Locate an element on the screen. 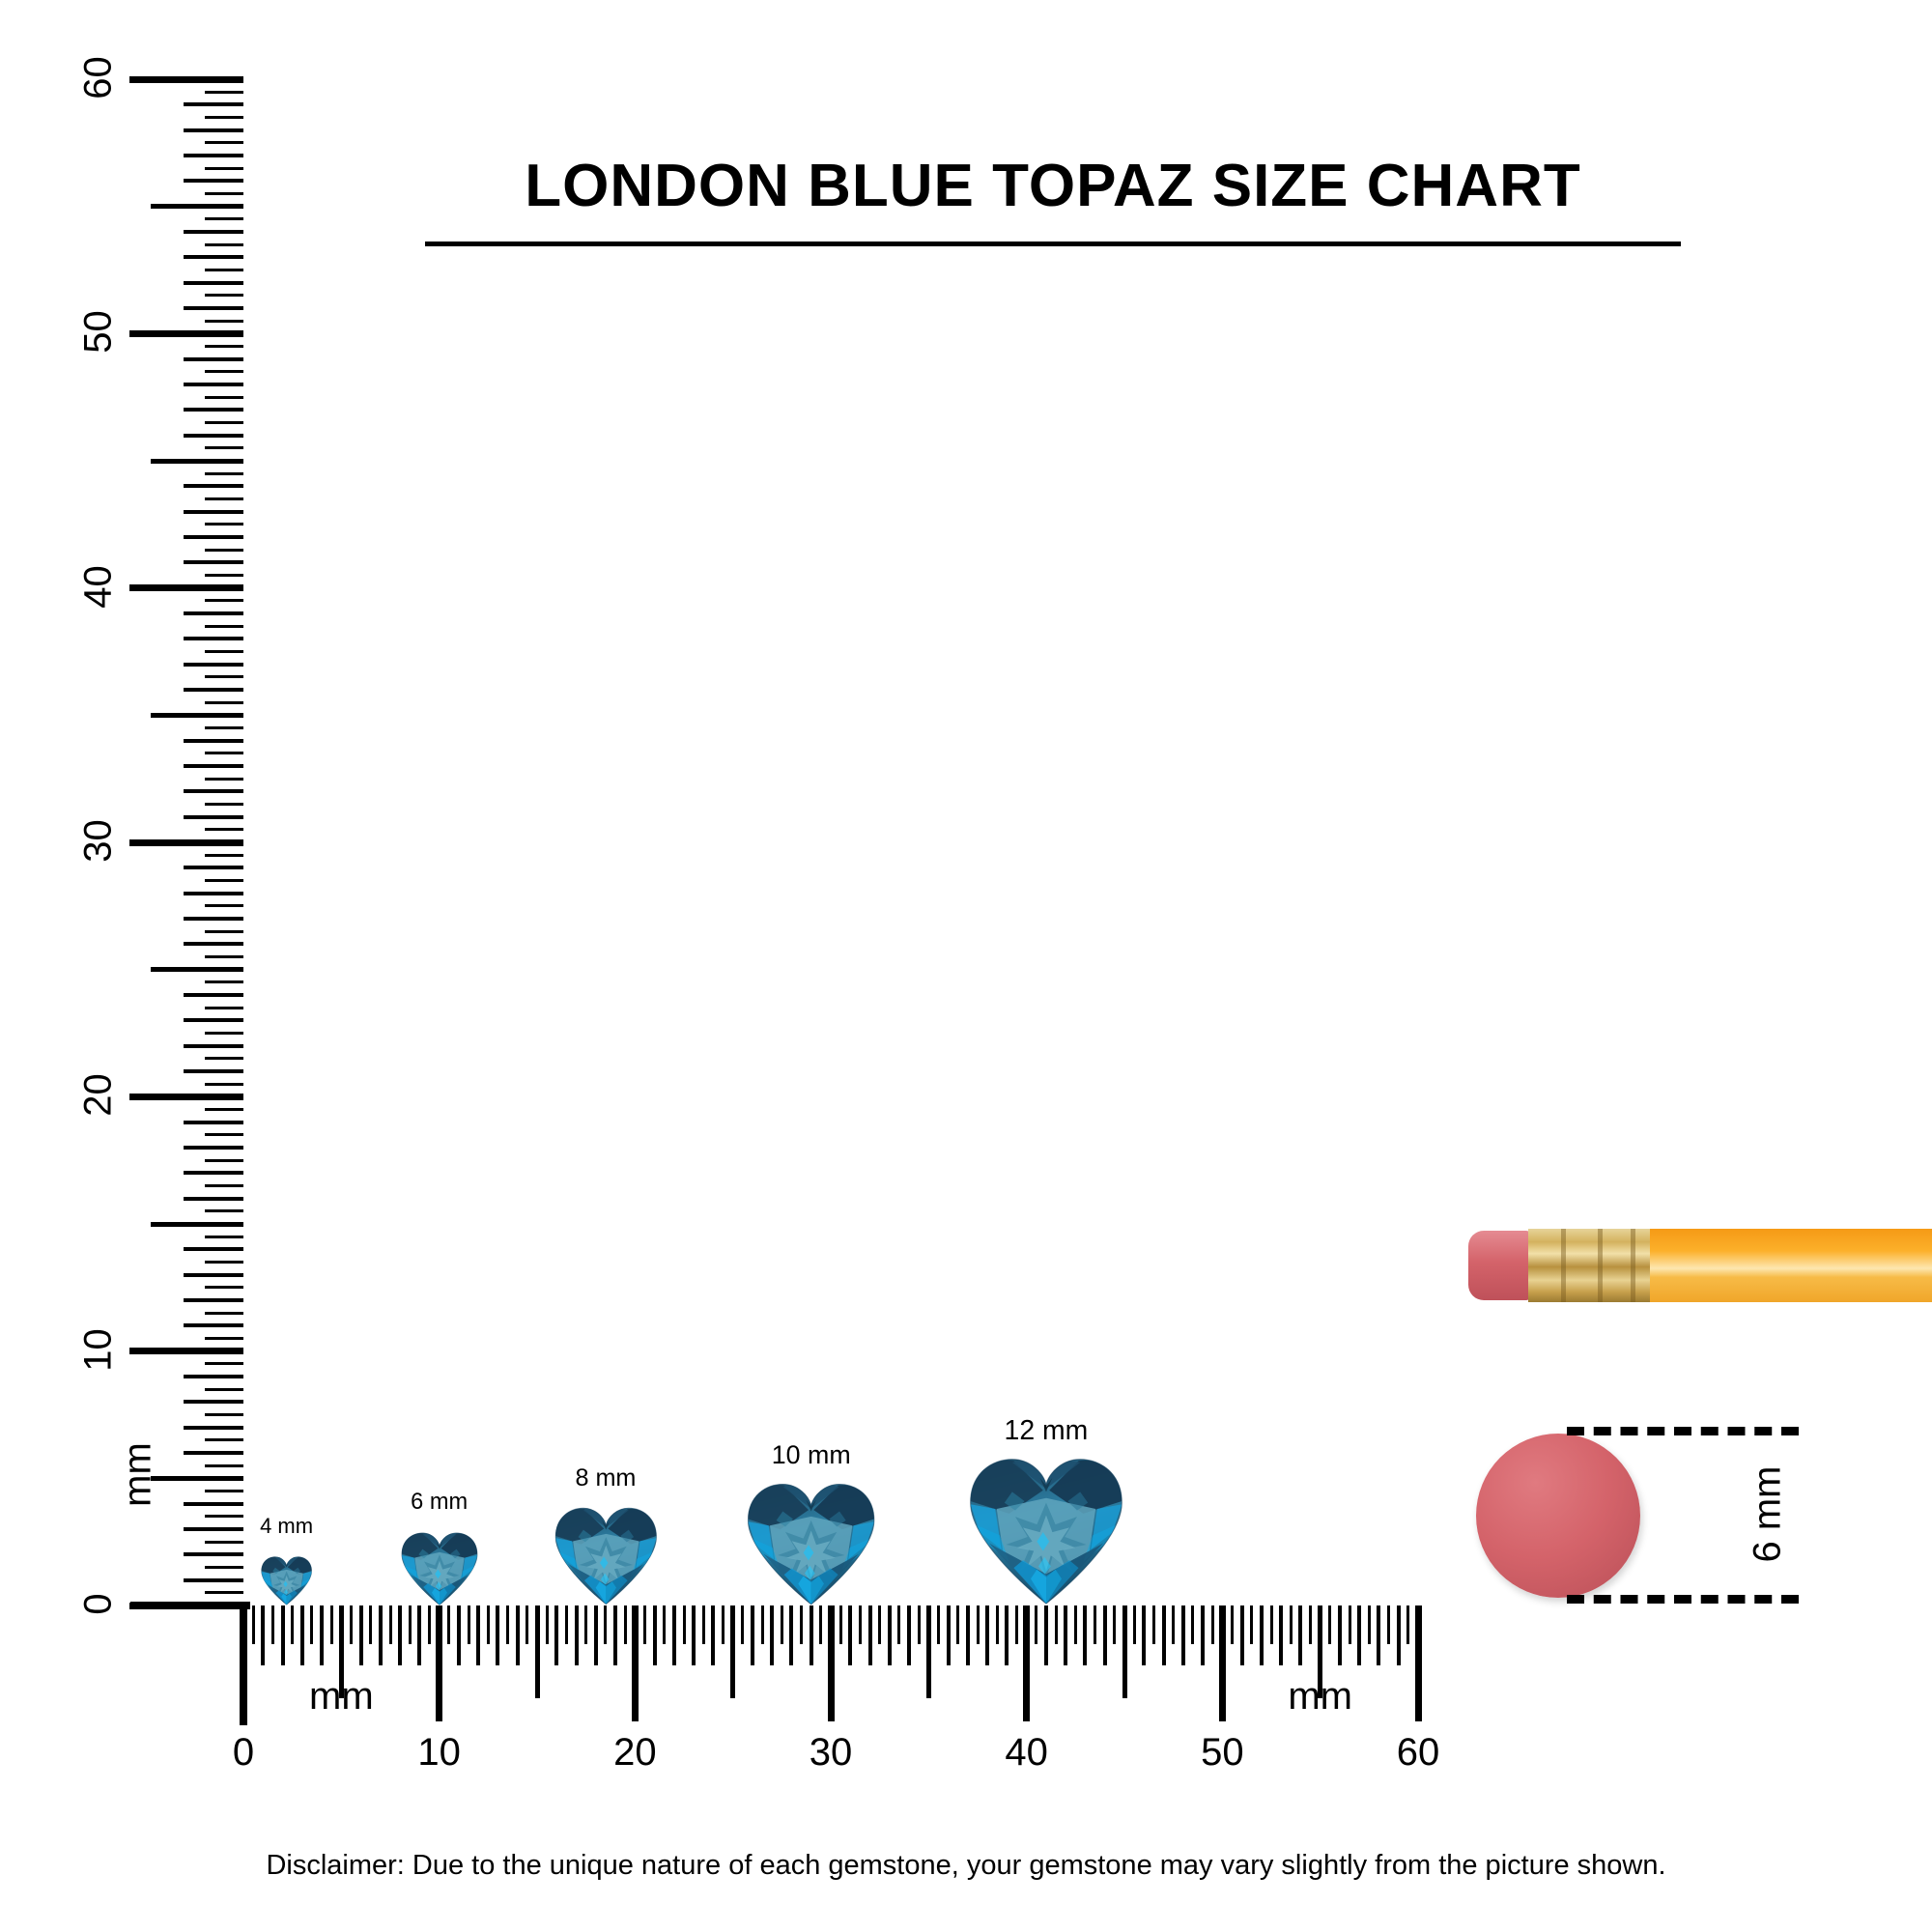 The image size is (1932, 1932). pencil-eraser-icon is located at coordinates (1499, 1265).